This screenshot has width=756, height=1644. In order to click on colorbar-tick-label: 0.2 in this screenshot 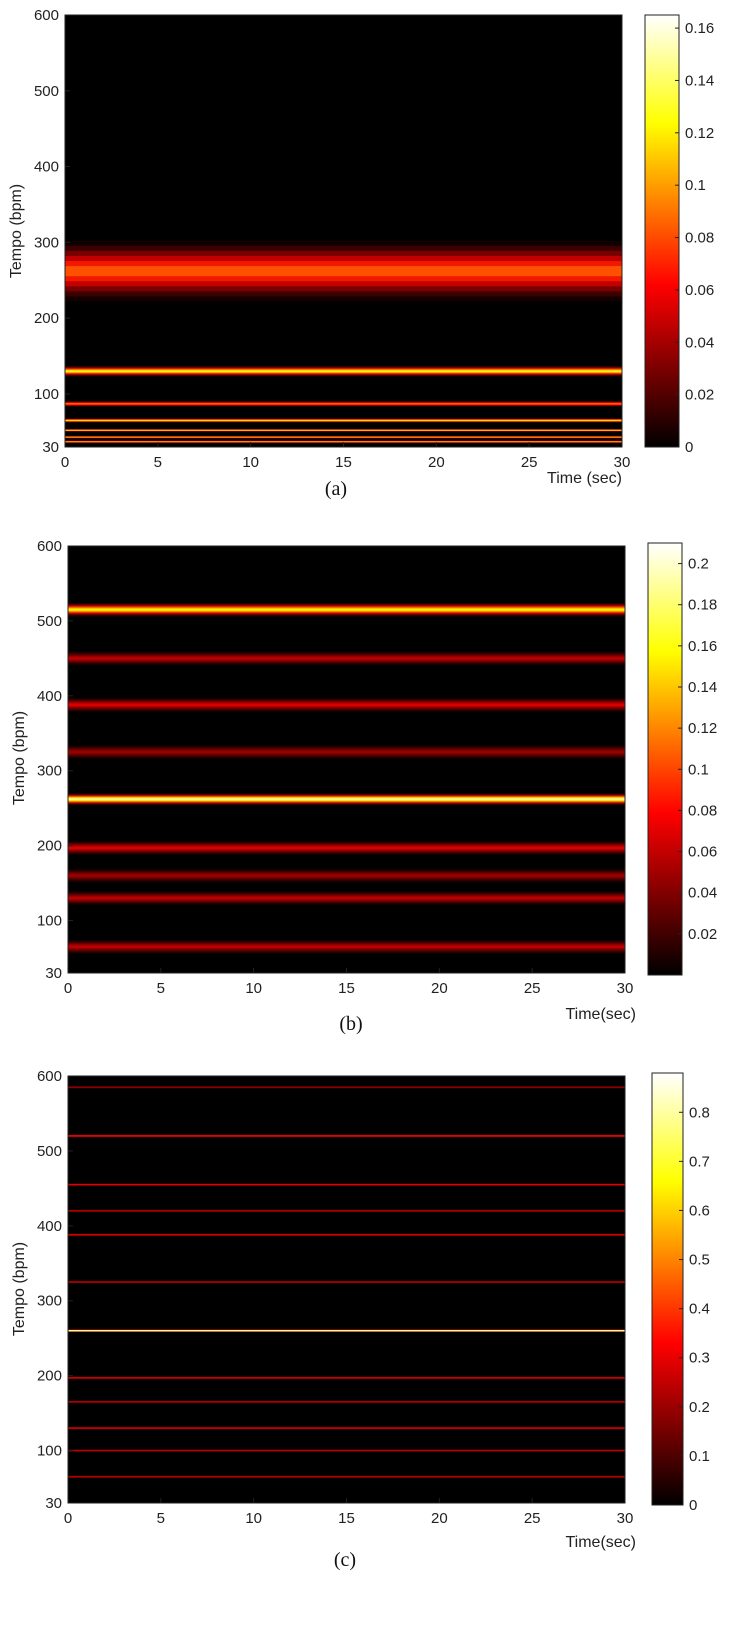, I will do `click(698, 564)`.